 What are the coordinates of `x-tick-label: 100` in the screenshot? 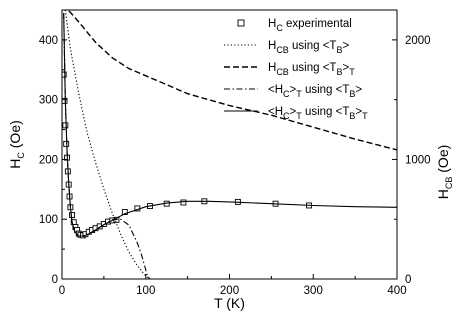 It's located at (145, 291).